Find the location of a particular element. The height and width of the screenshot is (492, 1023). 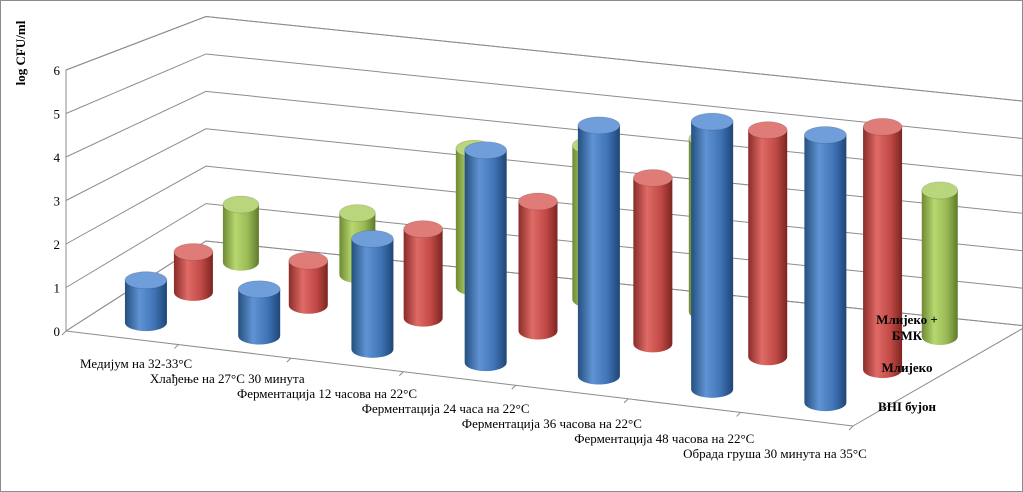

y-tick-label: 6 is located at coordinates (57, 70).